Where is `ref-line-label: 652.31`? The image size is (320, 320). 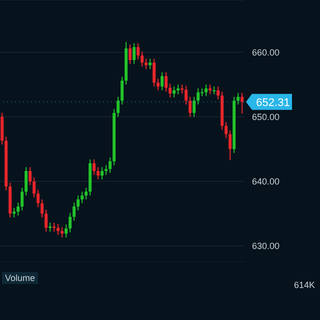 ref-line-label: 652.31 is located at coordinates (273, 102).